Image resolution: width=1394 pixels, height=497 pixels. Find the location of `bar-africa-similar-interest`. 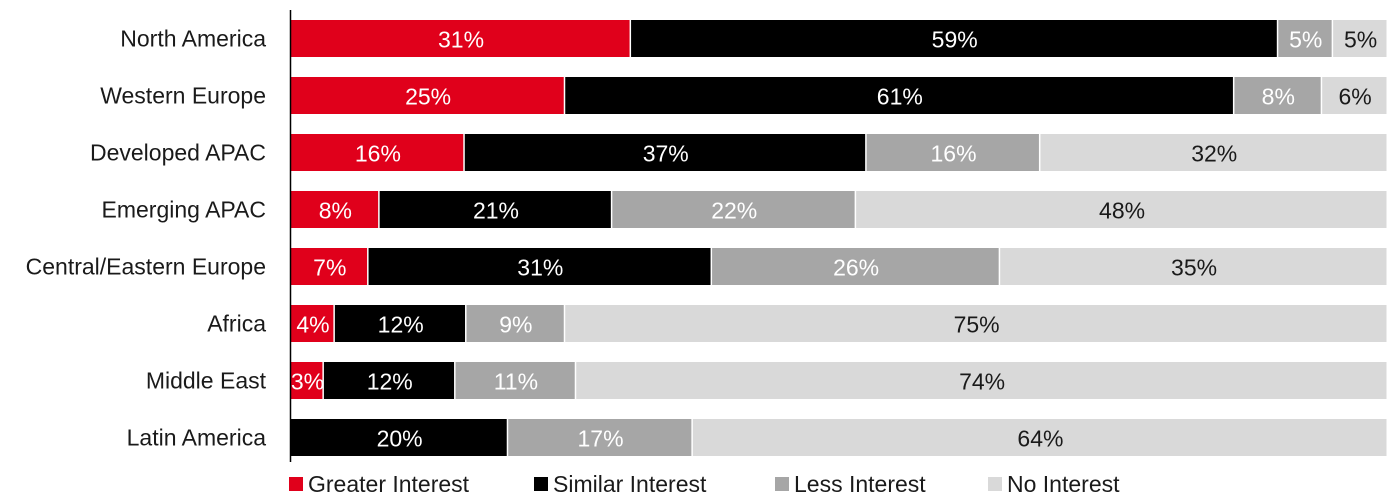

bar-africa-similar-interest is located at coordinates (400, 323).